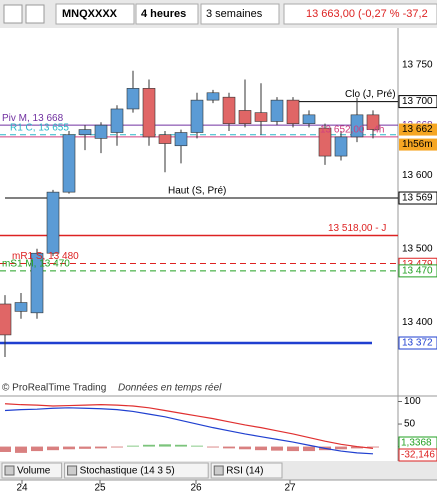 The height and width of the screenshot is (493, 437). I want to click on interval-box, so click(167, 14).